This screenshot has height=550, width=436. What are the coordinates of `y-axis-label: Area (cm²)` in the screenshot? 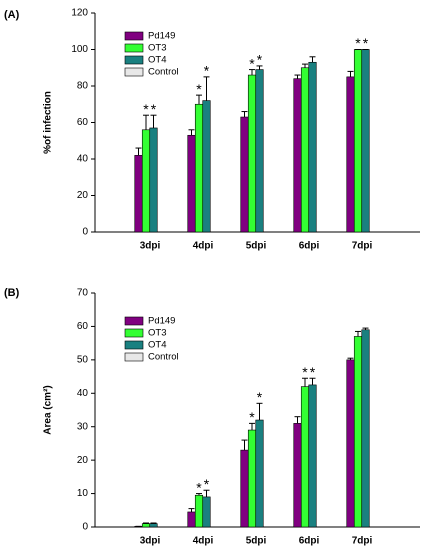 It's located at (48, 409).